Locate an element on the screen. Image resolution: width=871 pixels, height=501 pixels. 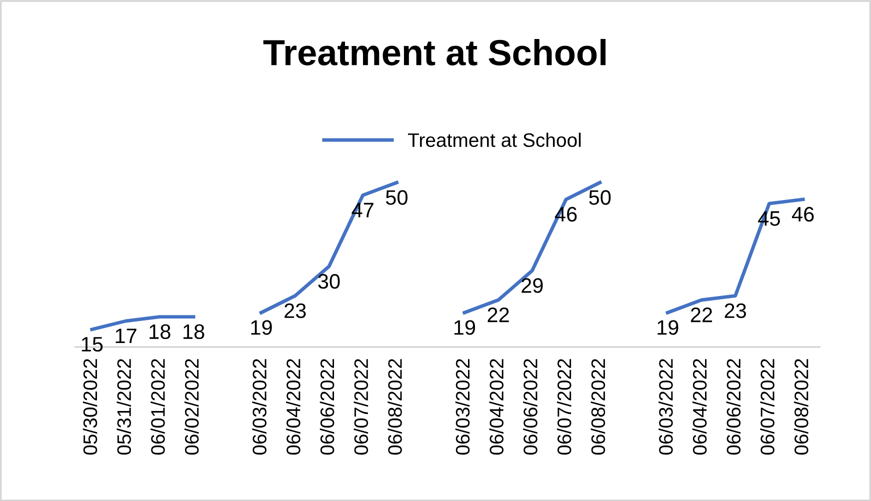
x-tick-label: 05/31/2022 is located at coordinates (124, 407).